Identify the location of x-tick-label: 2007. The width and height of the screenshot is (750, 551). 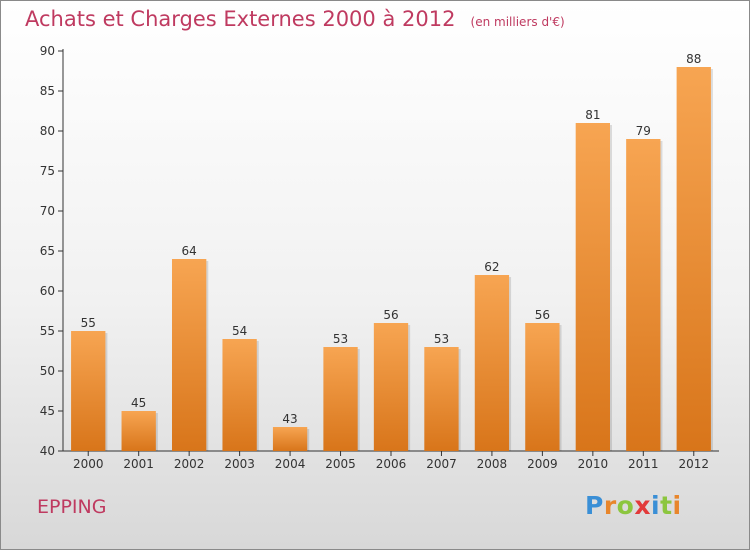
(441, 464).